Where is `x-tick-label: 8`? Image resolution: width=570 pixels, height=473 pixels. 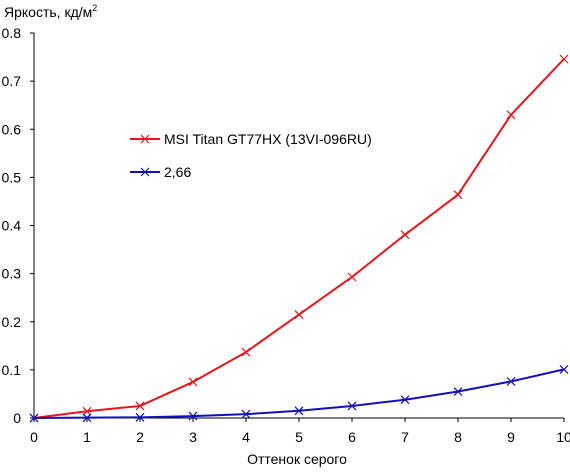
x-tick-label: 8 is located at coordinates (458, 437).